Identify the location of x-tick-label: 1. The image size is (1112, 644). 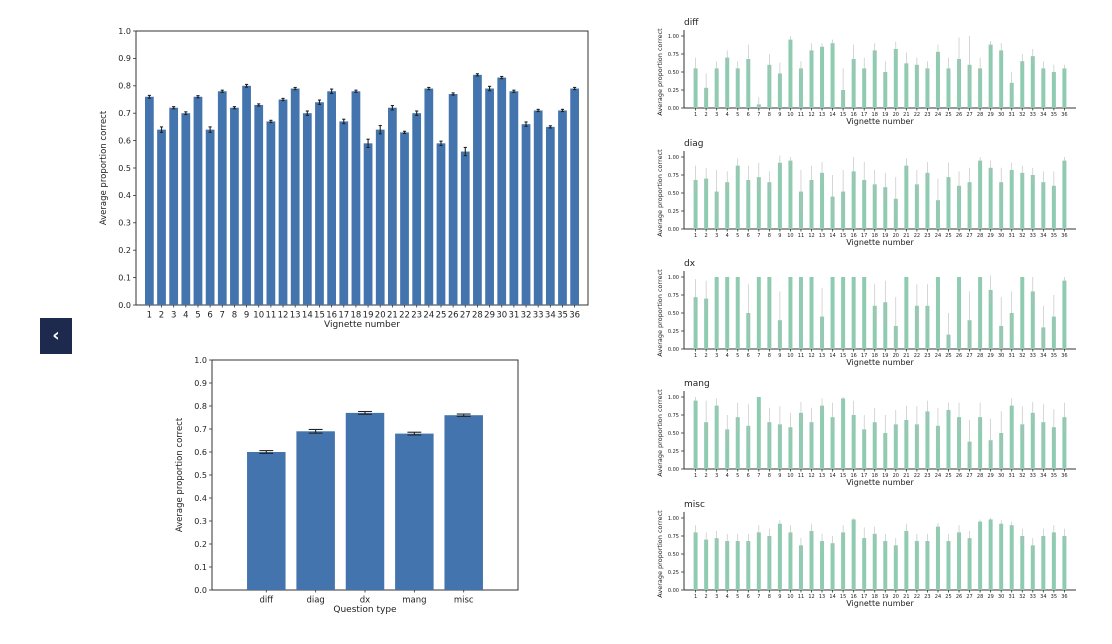
(695, 115).